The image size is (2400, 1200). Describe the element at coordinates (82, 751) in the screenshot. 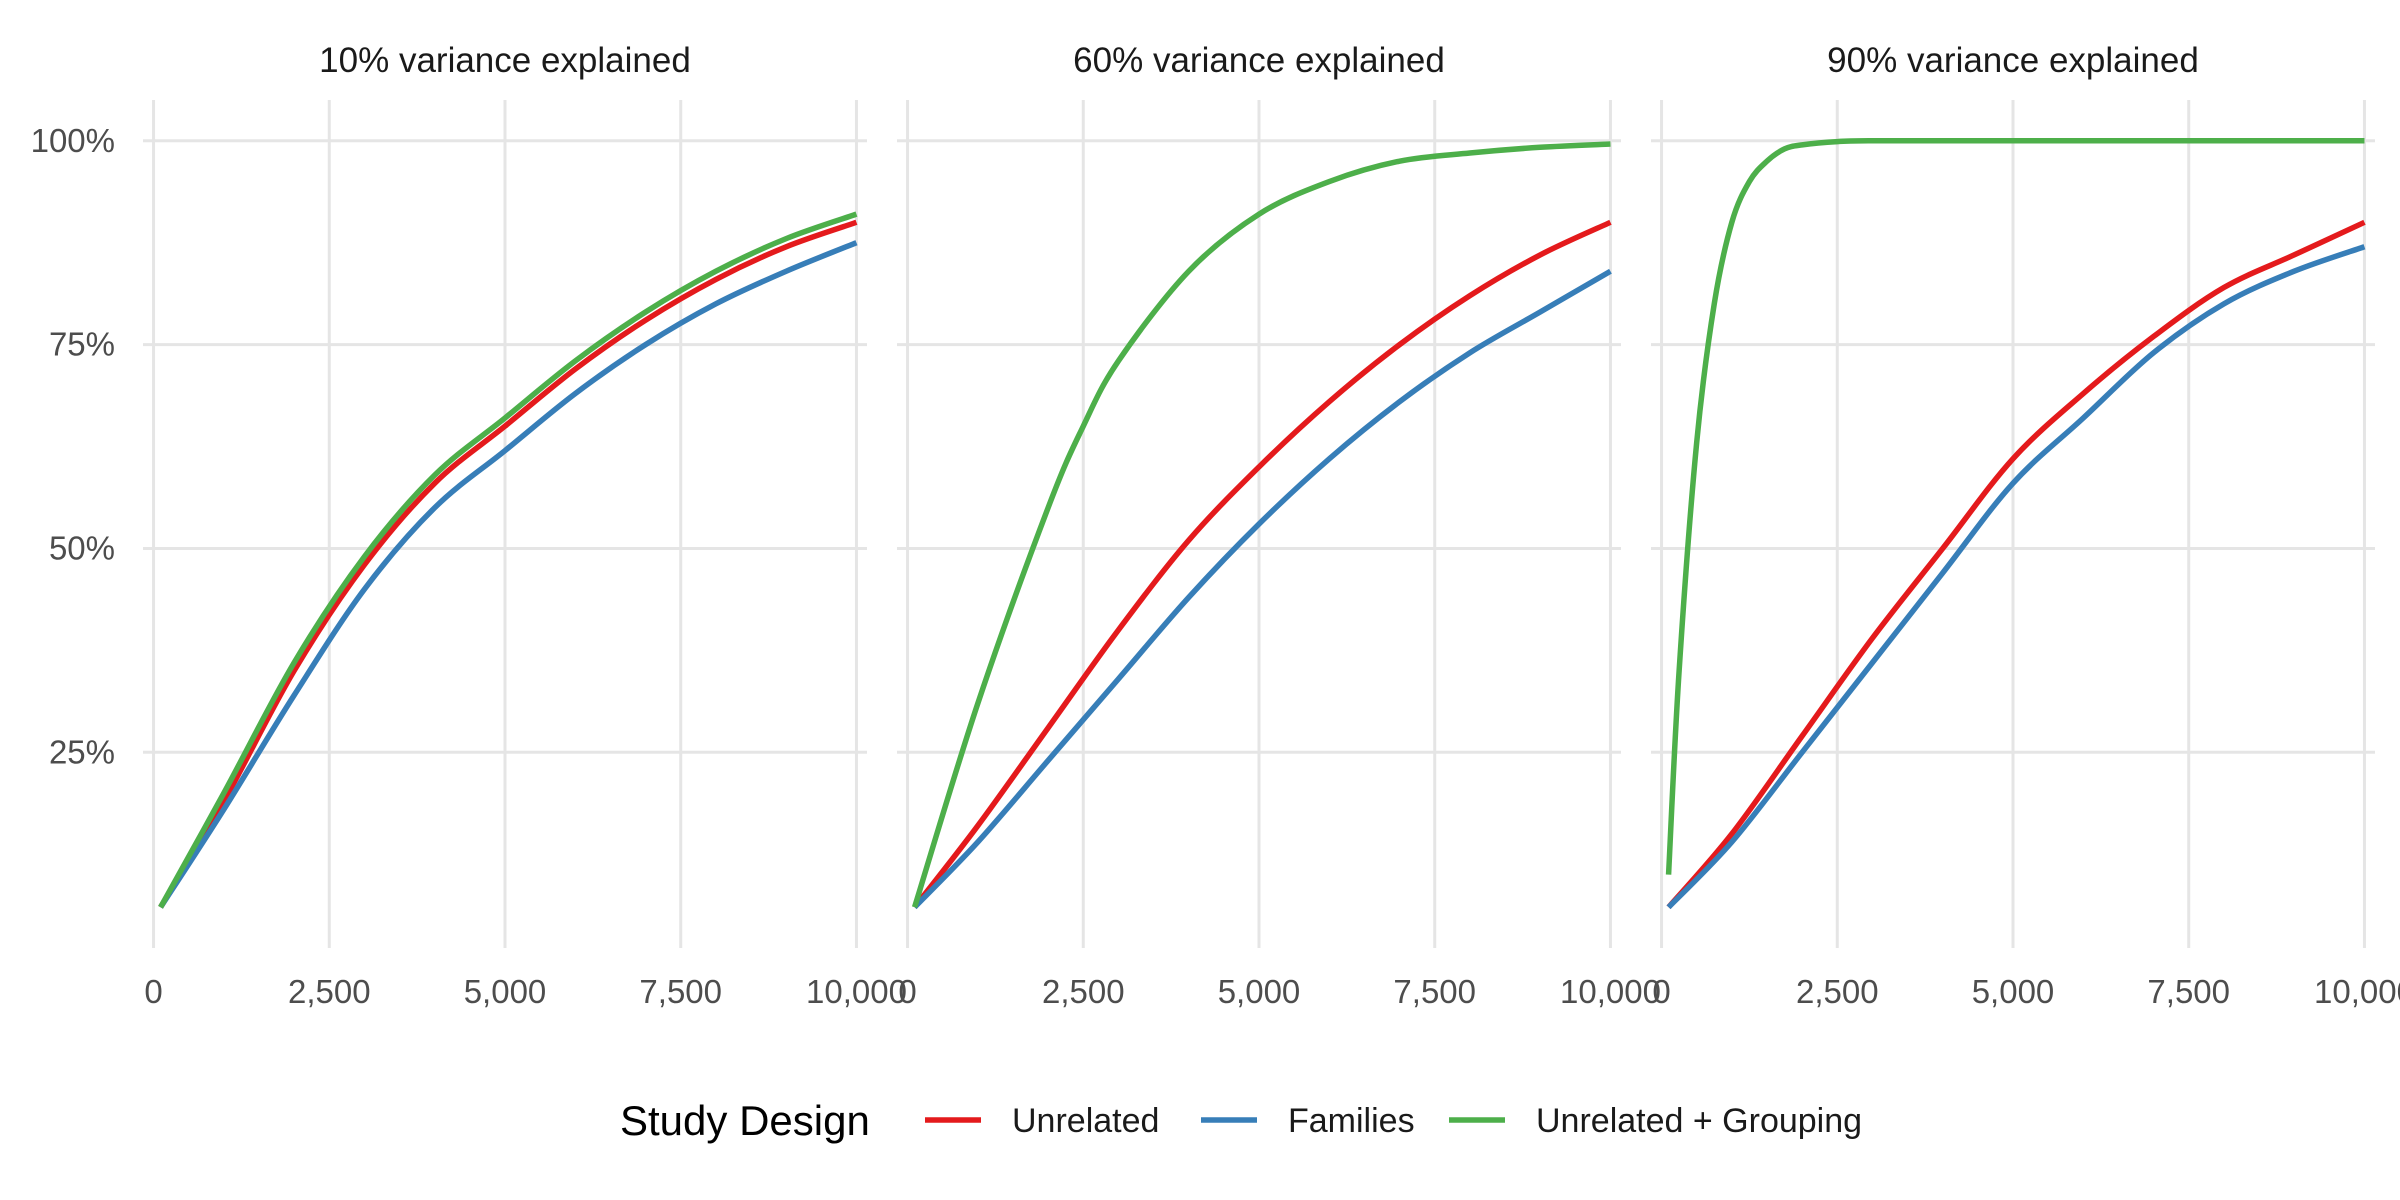

I see `y-tick-label: 25%` at that location.